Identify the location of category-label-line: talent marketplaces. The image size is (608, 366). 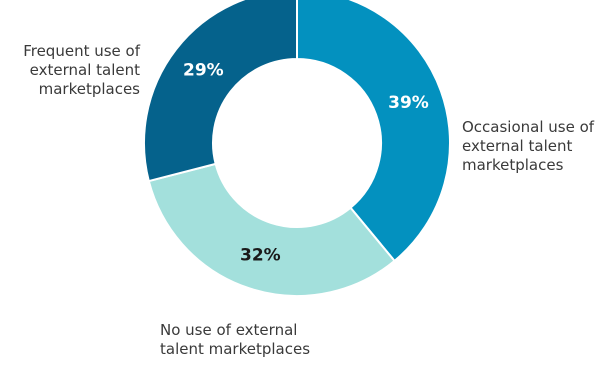
(235, 349).